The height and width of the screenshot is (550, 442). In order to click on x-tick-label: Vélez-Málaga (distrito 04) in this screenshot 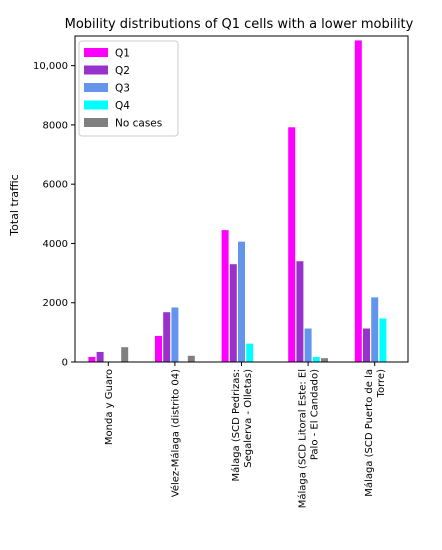, I will do `click(175, 433)`.